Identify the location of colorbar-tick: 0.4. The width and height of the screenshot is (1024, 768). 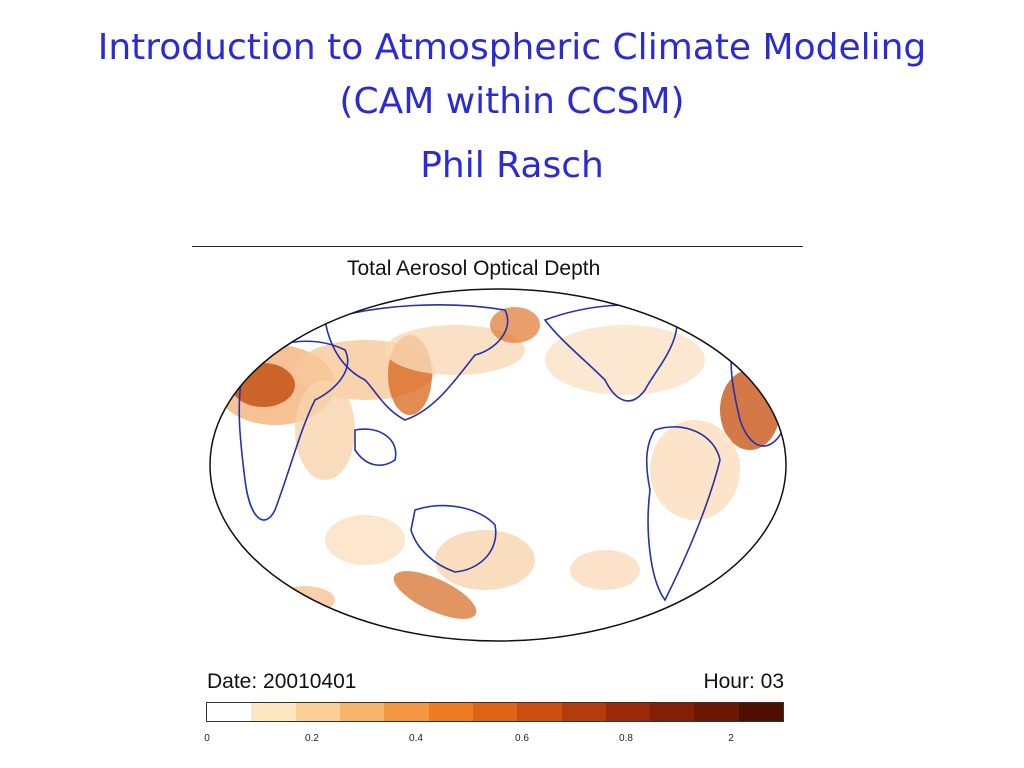
(416, 738).